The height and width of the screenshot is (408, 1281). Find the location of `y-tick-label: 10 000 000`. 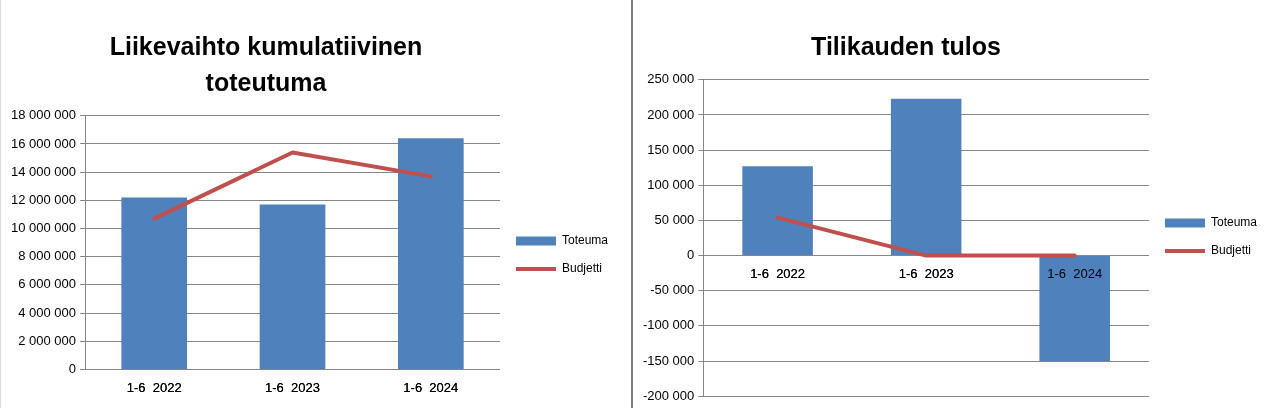

y-tick-label: 10 000 000 is located at coordinates (43, 228).